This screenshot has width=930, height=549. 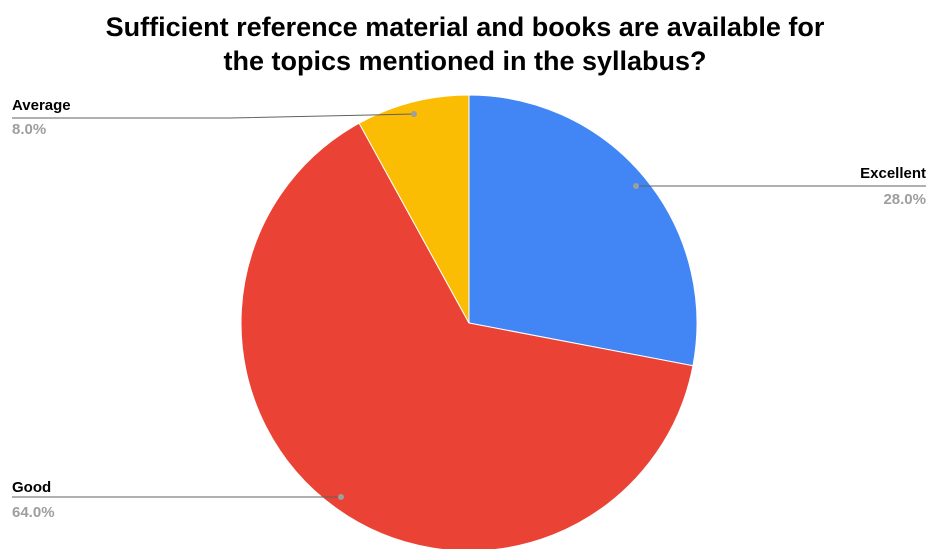 I want to click on good-leader-dot, so click(x=341, y=497).